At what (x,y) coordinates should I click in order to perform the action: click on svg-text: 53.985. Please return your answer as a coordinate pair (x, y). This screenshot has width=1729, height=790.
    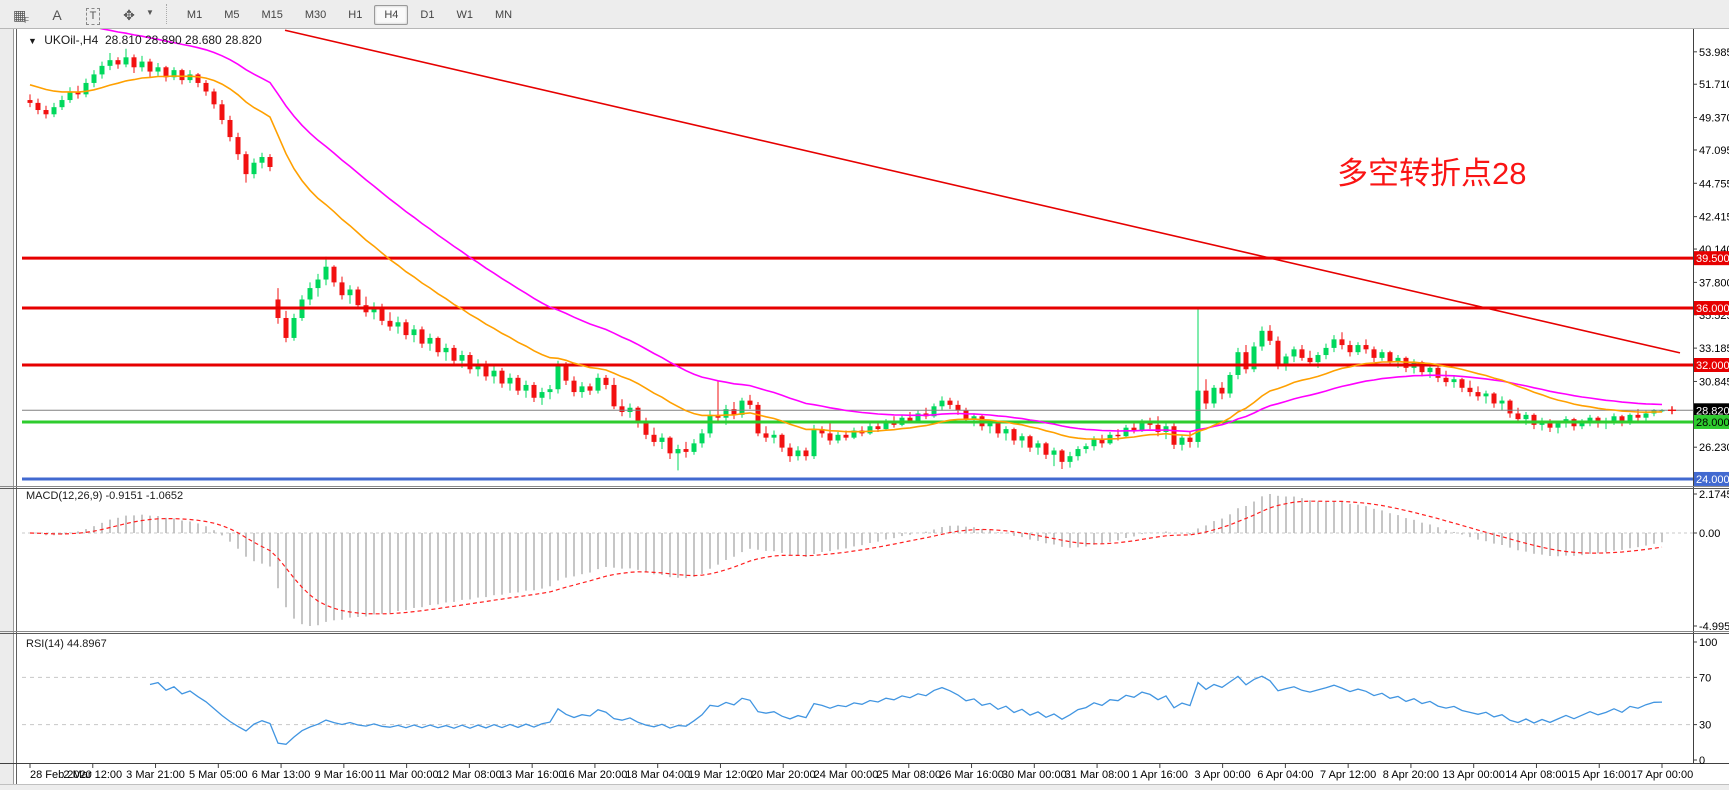
    Looking at the image, I should click on (1714, 53).